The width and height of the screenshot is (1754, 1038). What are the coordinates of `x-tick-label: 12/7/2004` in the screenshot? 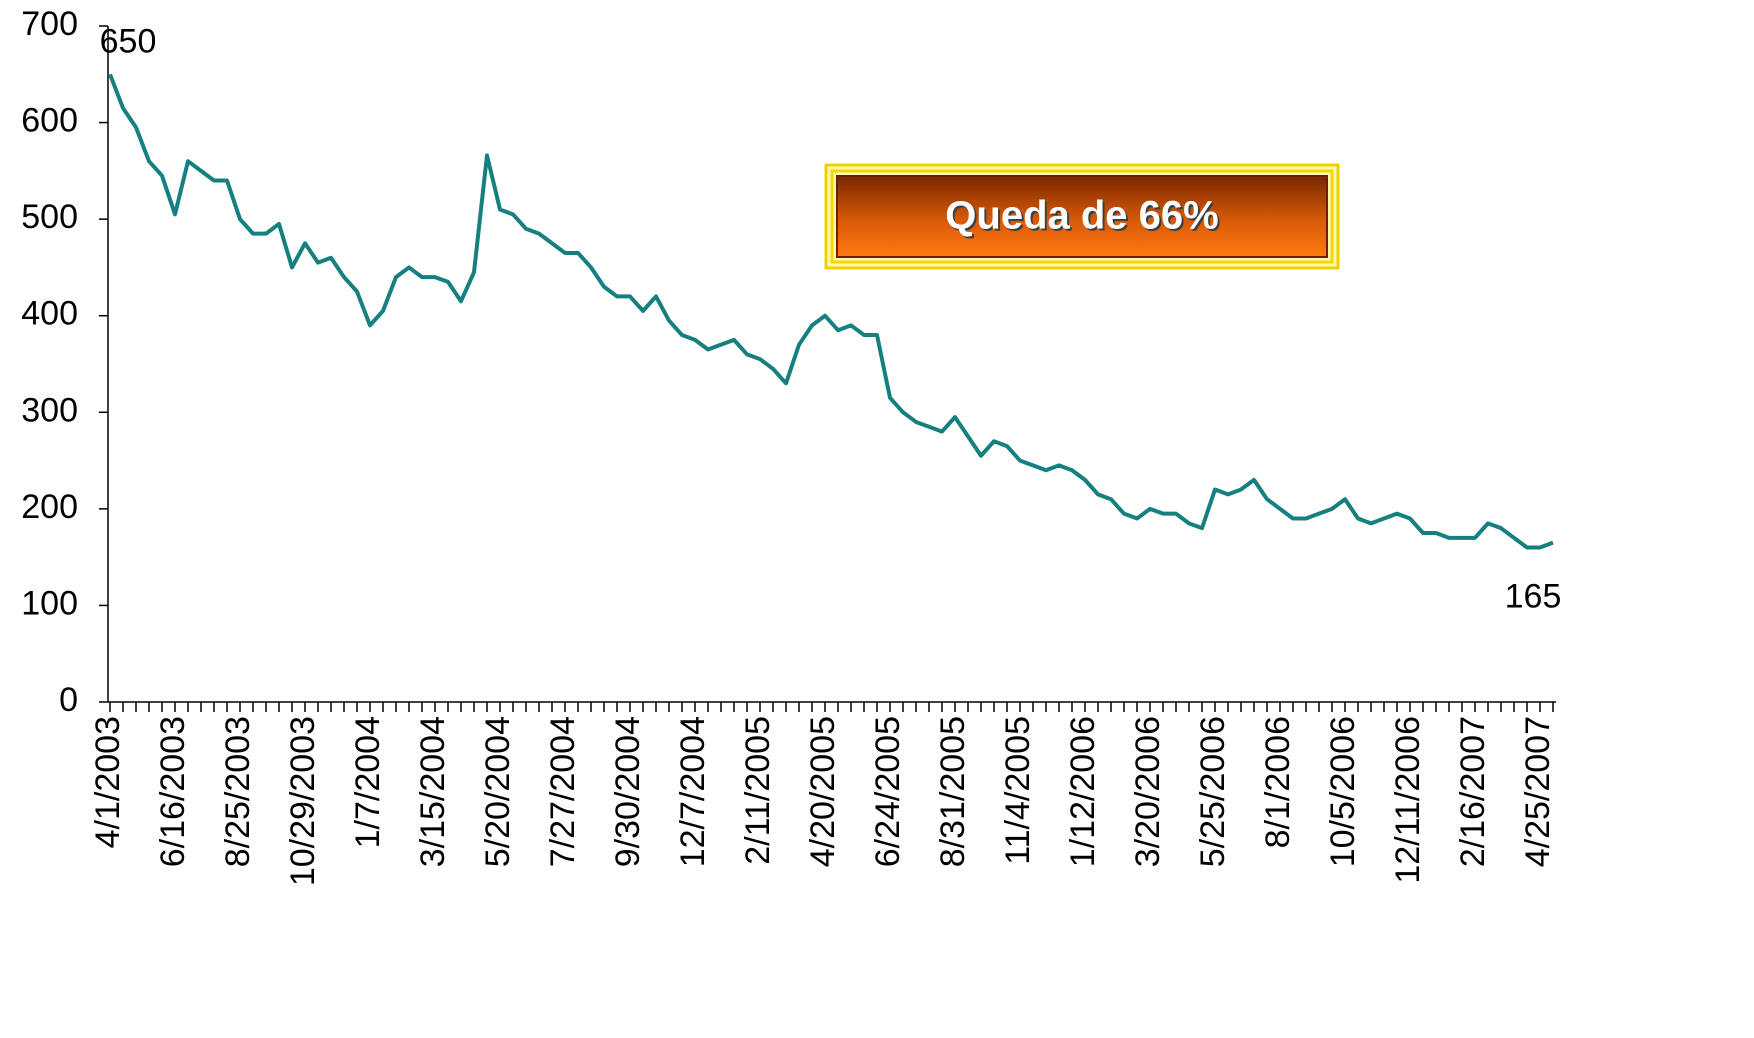 It's located at (693, 791).